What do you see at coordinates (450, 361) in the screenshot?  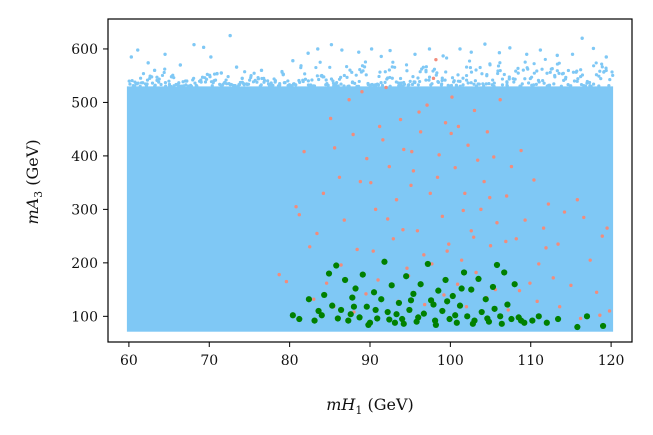 I see `x-tick-label: 100` at bounding box center [450, 361].